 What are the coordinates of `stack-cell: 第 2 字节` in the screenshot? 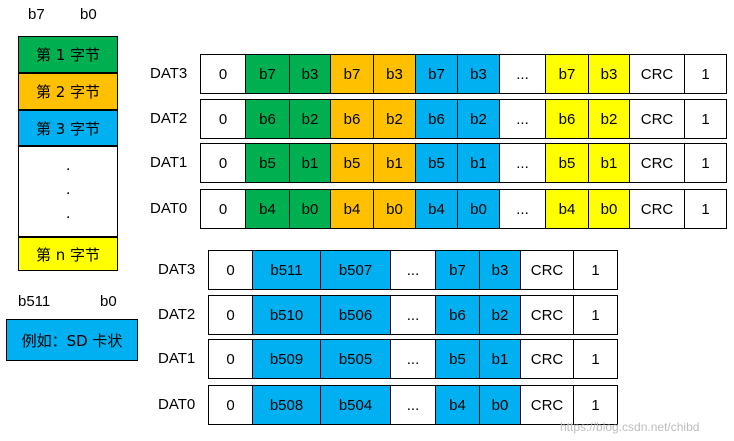 It's located at (68, 91).